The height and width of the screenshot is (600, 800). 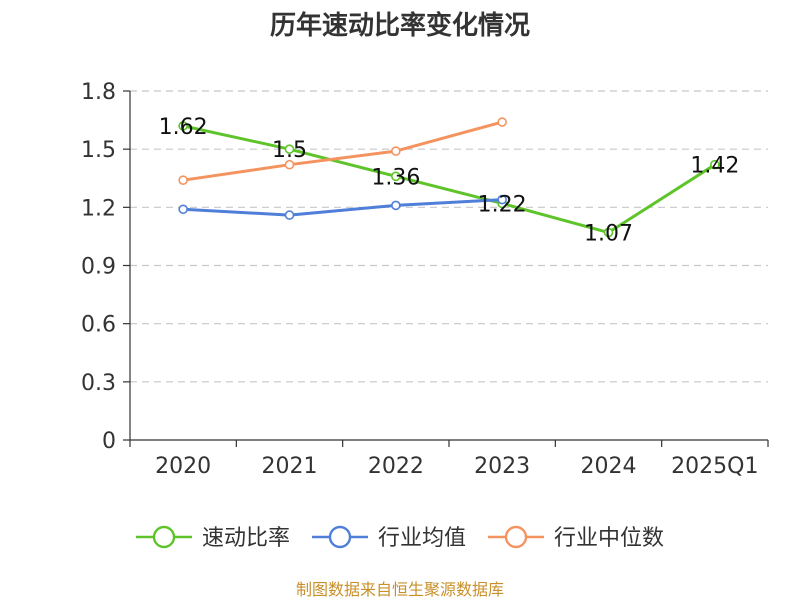 What do you see at coordinates (98, 325) in the screenshot?
I see `y-tick-label: 0.6` at bounding box center [98, 325].